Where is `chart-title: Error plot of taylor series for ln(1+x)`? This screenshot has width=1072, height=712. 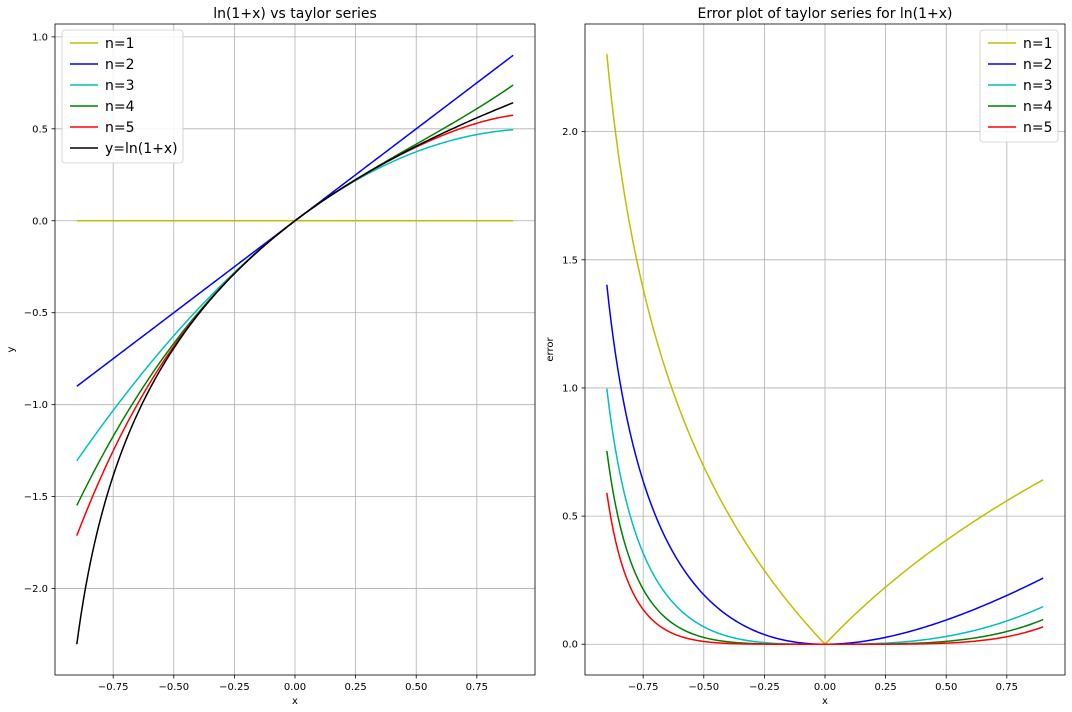 chart-title: Error plot of taylor series for ln(1+x) is located at coordinates (824, 14).